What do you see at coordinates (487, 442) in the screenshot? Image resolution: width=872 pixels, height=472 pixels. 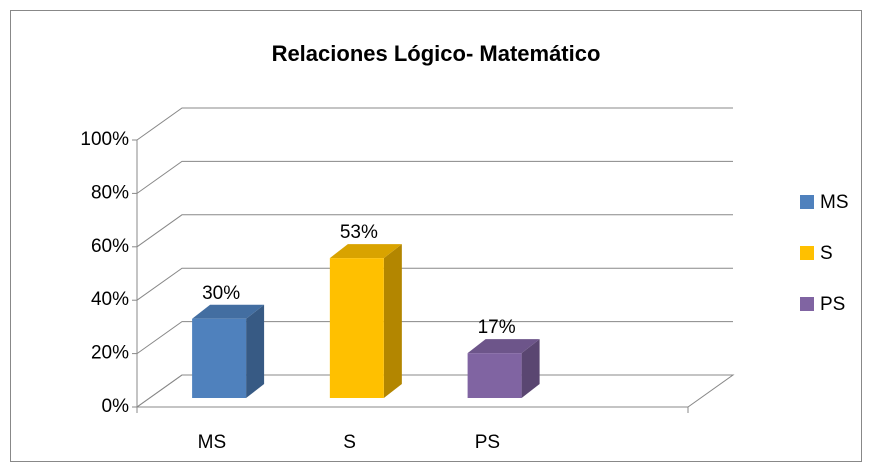 I see `x-tick-label: PS` at bounding box center [487, 442].